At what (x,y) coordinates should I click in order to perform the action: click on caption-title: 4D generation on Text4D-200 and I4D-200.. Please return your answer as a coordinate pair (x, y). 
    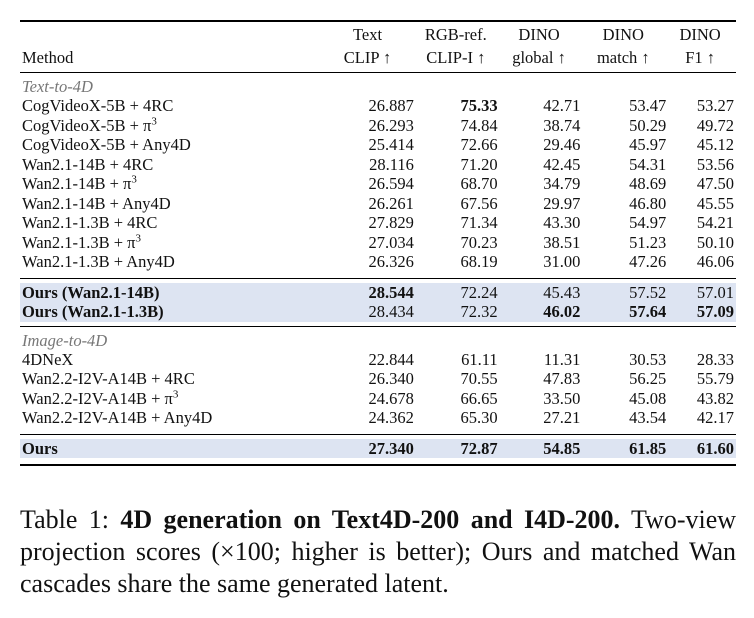
    Looking at the image, I should click on (370, 519).